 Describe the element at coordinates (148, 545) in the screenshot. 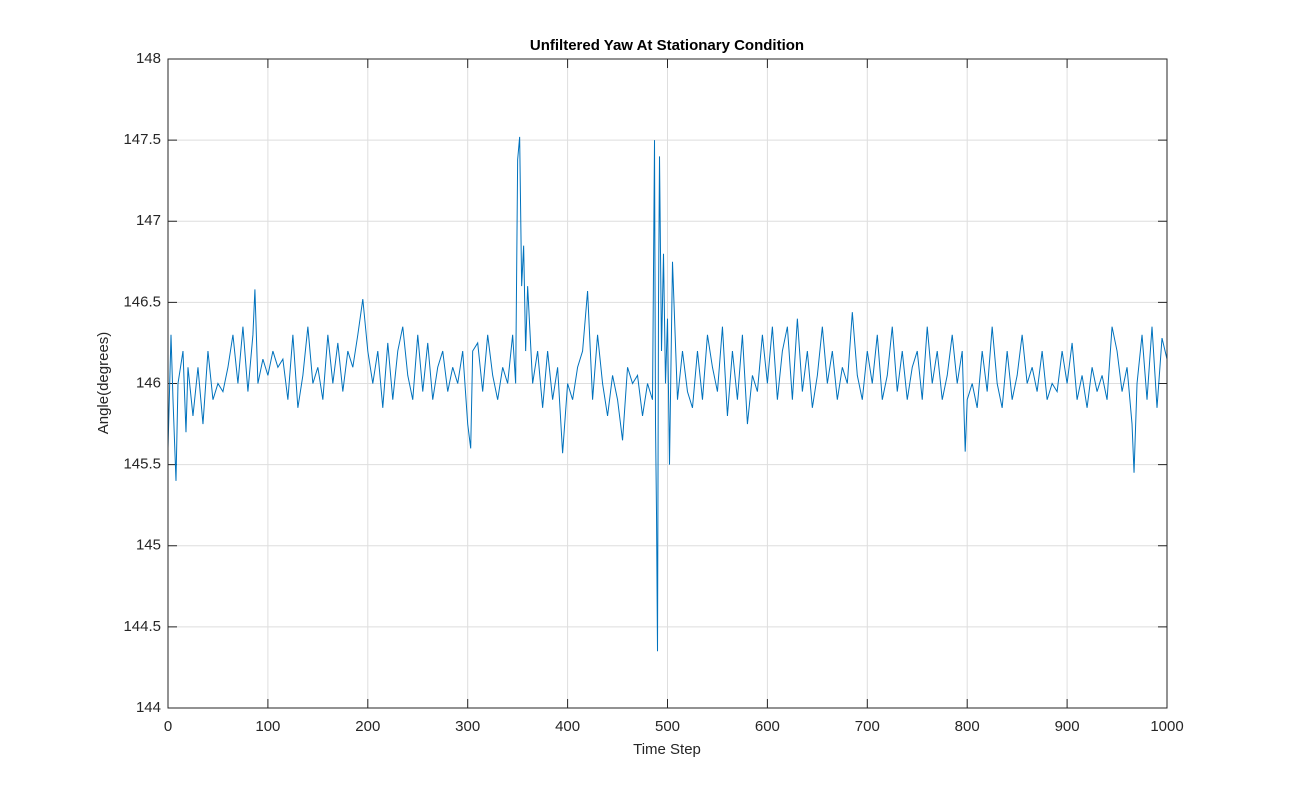

I see `y-tick-label: 145` at that location.